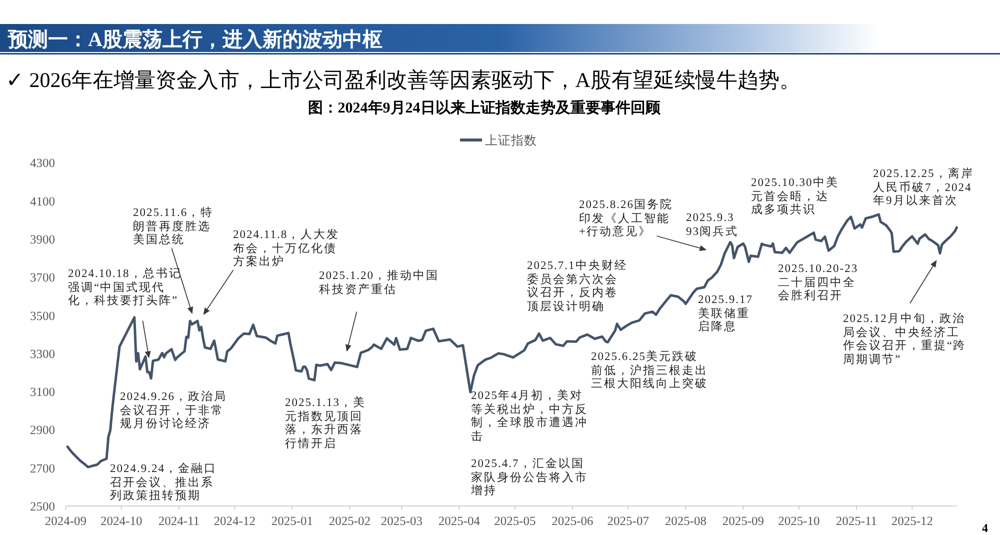 This screenshot has width=1000, height=535. What do you see at coordinates (42, 507) in the screenshot?
I see `y-tick-label: 2500` at bounding box center [42, 507].